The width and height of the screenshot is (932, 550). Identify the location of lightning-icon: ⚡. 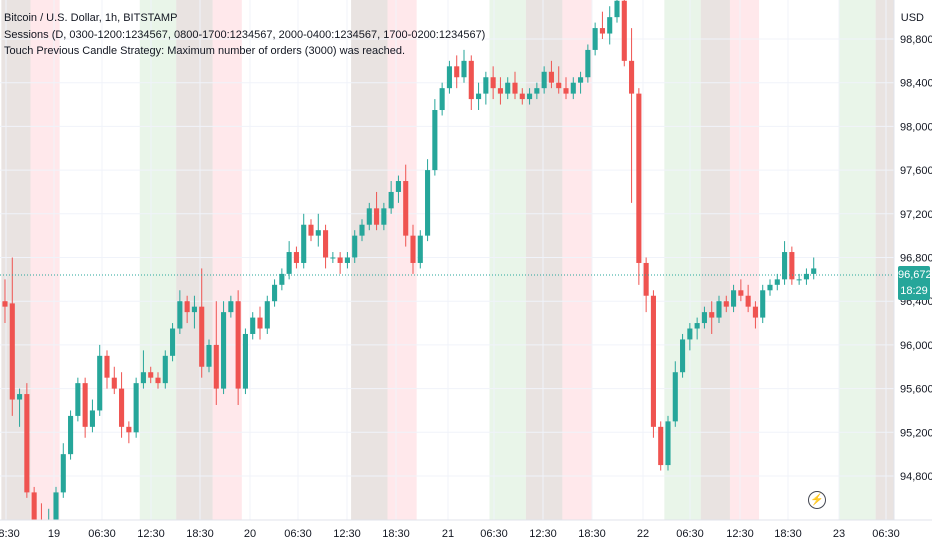
(817, 500).